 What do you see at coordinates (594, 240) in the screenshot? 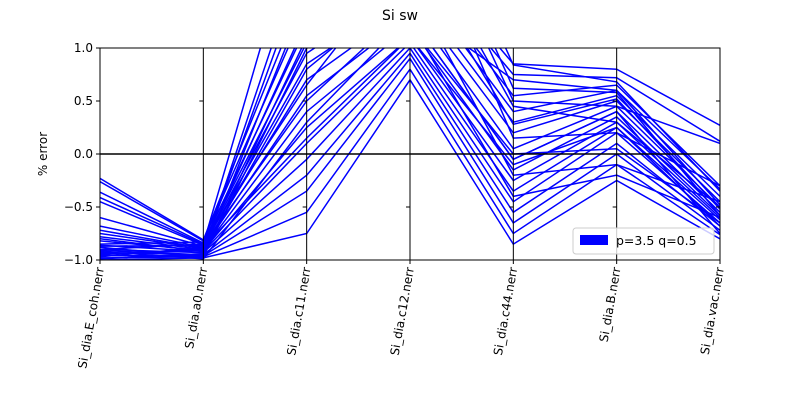
I see `legend-swatch` at bounding box center [594, 240].